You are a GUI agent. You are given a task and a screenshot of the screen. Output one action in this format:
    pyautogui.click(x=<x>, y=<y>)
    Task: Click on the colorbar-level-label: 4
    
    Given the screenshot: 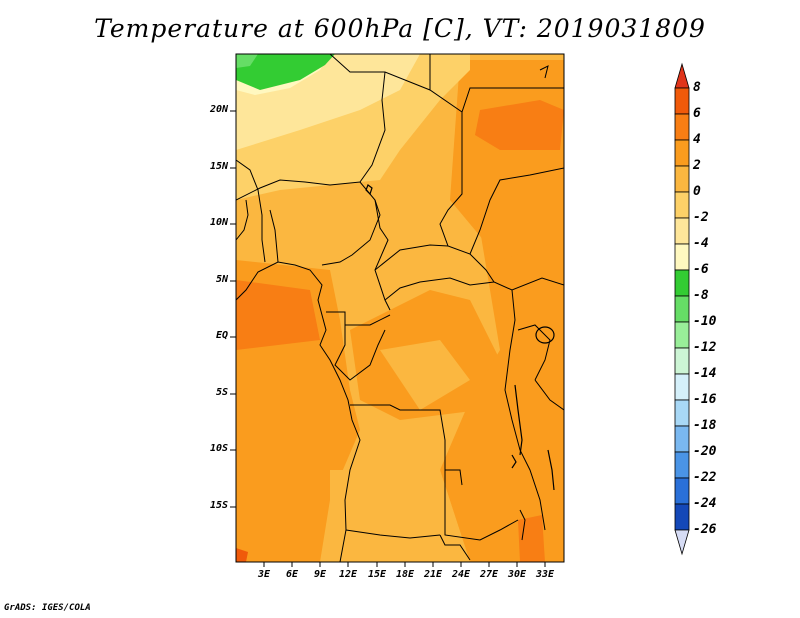 What is the action you would take?
    pyautogui.click(x=697, y=139)
    